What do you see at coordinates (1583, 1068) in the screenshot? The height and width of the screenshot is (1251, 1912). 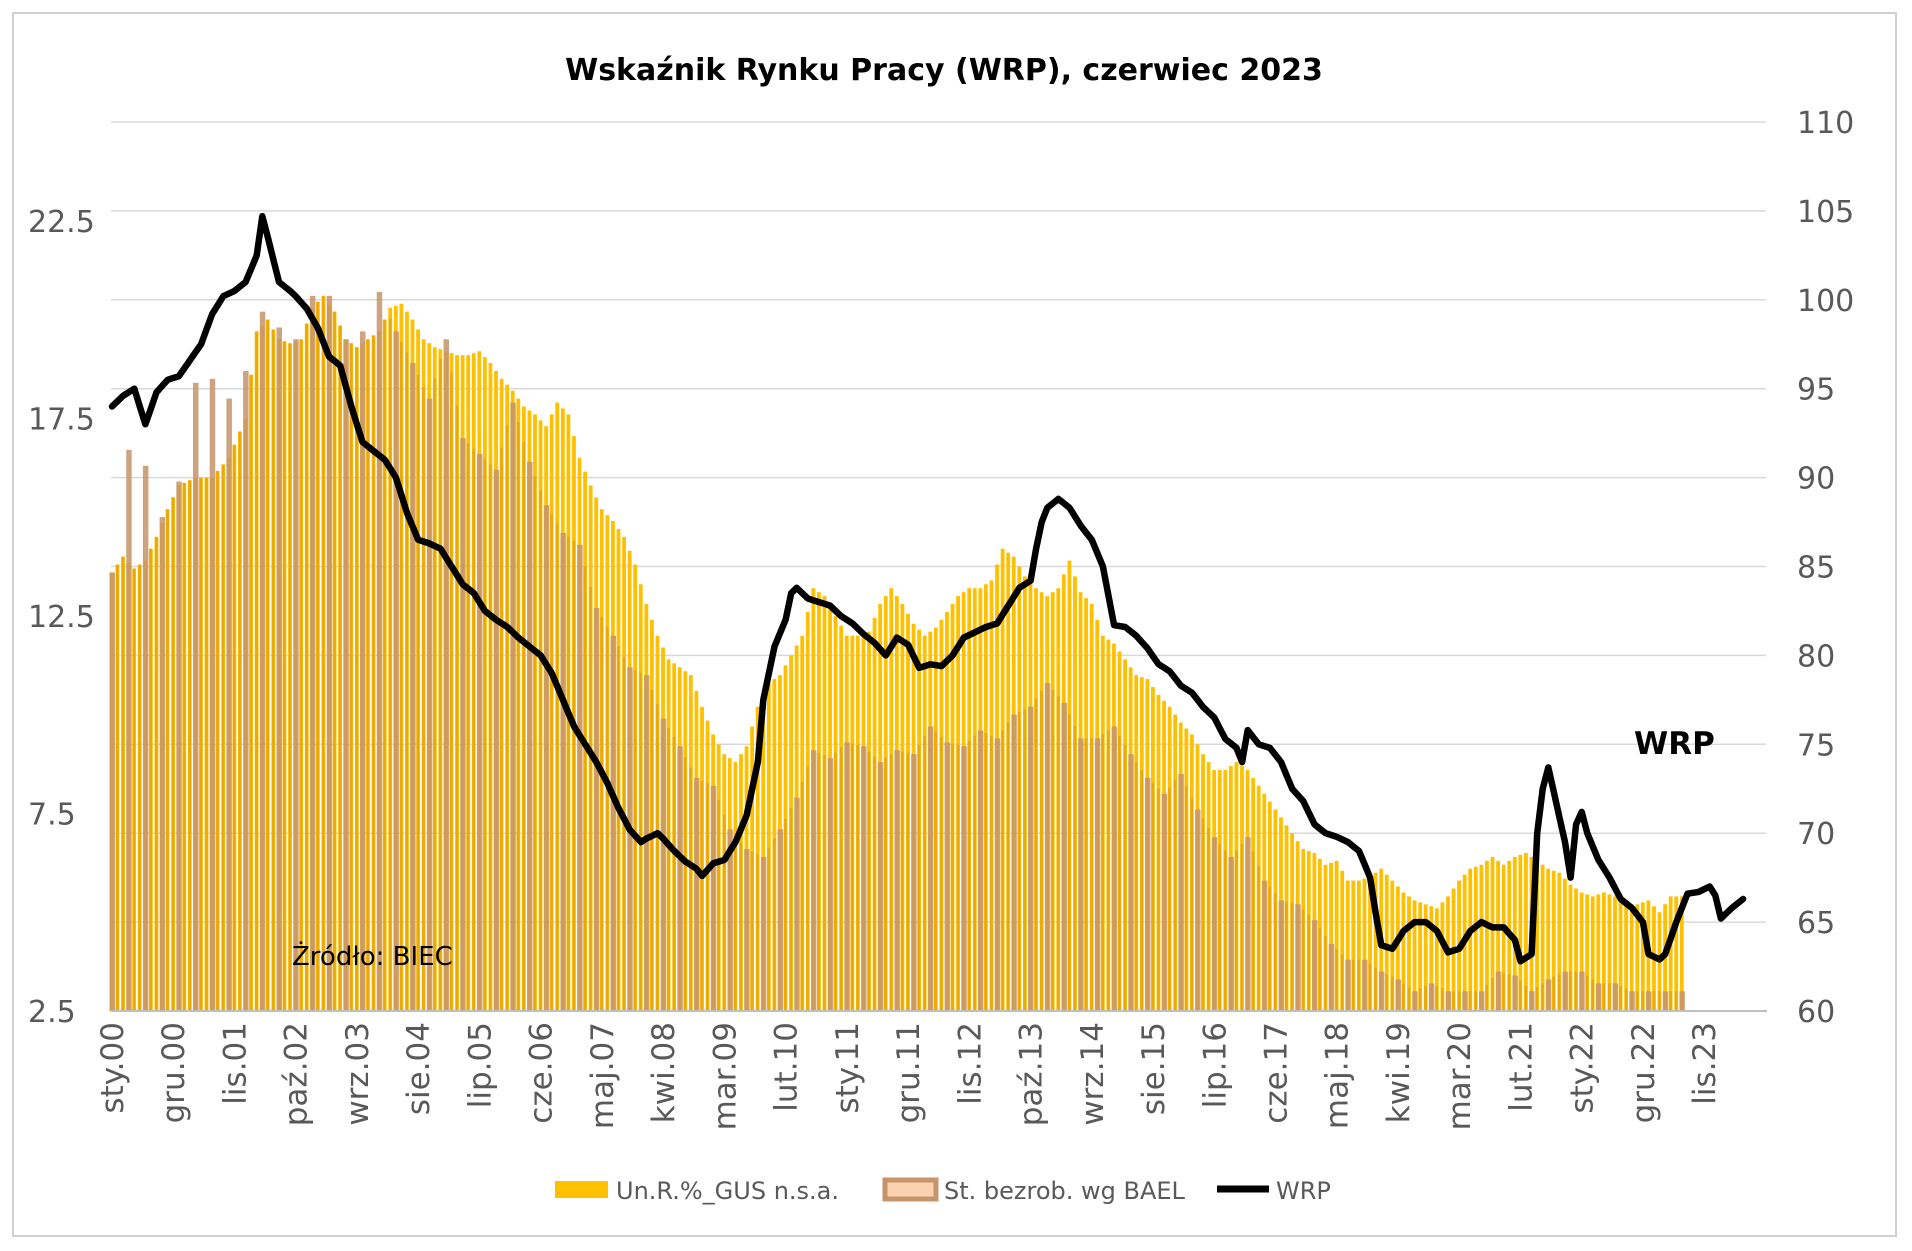 I see `x-tick-label: sty.22` at bounding box center [1583, 1068].